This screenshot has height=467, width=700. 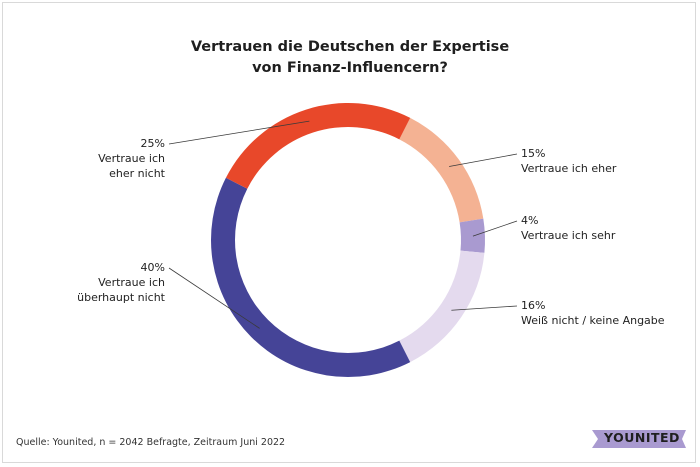 What do you see at coordinates (533, 305) in the screenshot?
I see `slice-percent-3: 16%` at bounding box center [533, 305].